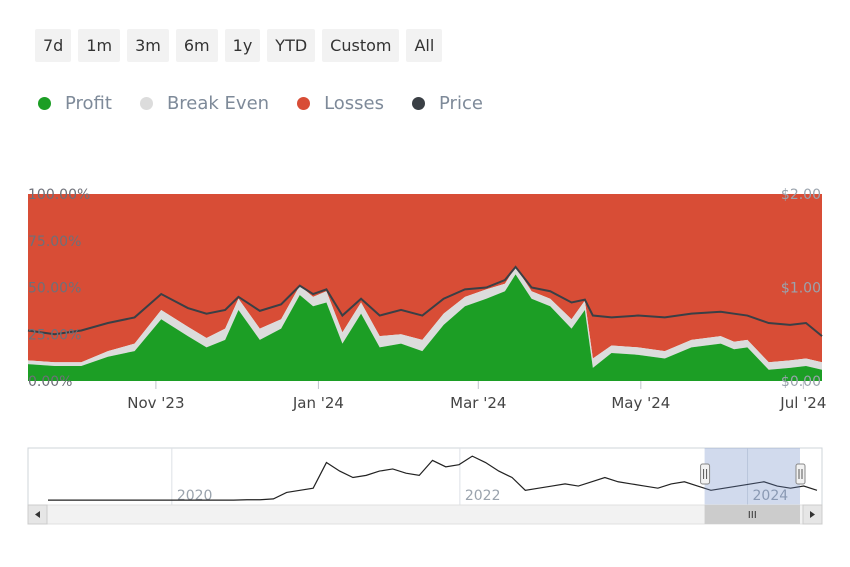 Image resolution: width=850 pixels, height=567 pixels. Describe the element at coordinates (291, 45) in the screenshot. I see `range-button-ytd: YTD` at that location.